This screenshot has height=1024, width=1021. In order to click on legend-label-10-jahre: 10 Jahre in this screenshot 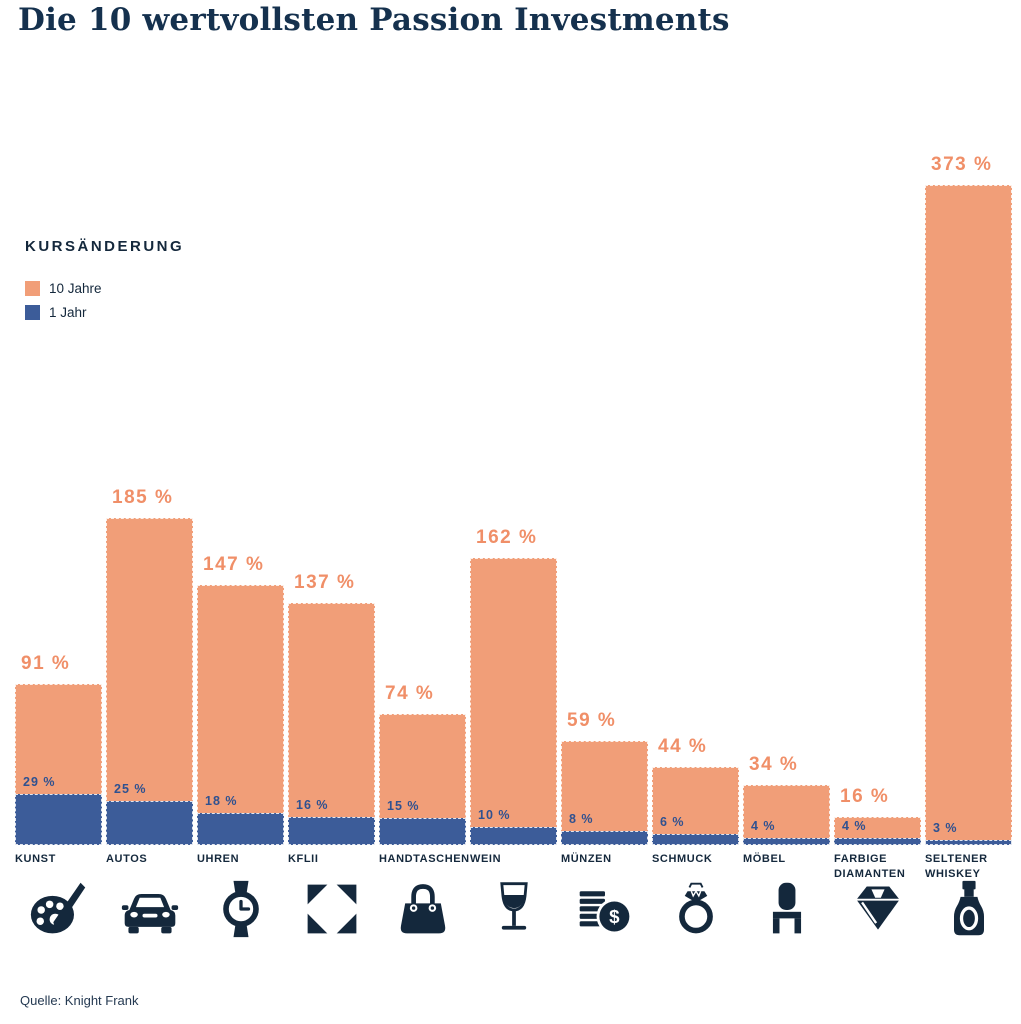, I will do `click(75, 288)`.